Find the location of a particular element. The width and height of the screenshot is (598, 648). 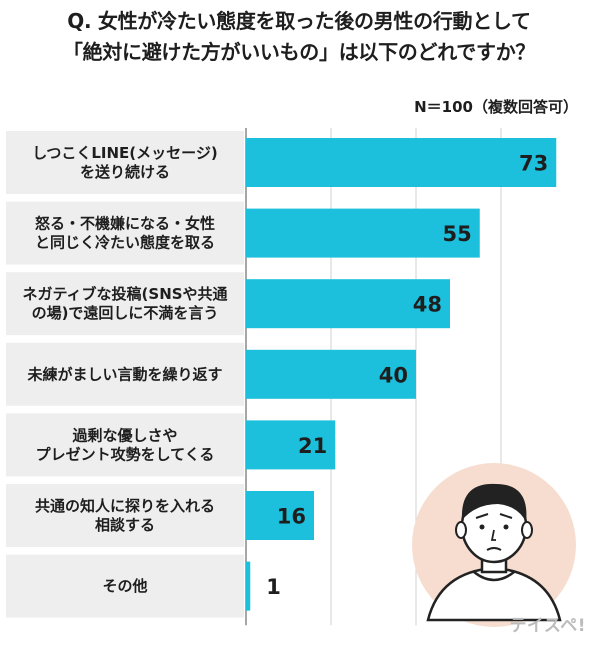

category-label: その他 is located at coordinates (124, 586).